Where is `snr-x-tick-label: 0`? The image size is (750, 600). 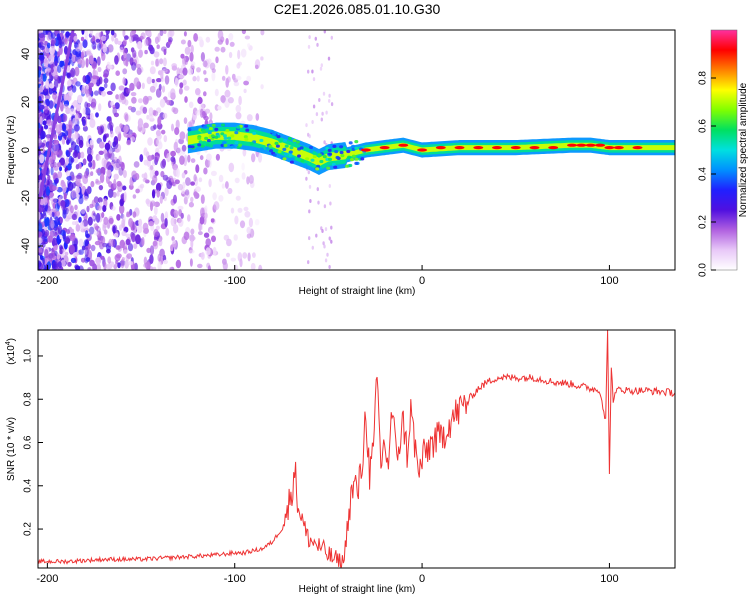 snr-x-tick-label: 0 is located at coordinates (422, 579).